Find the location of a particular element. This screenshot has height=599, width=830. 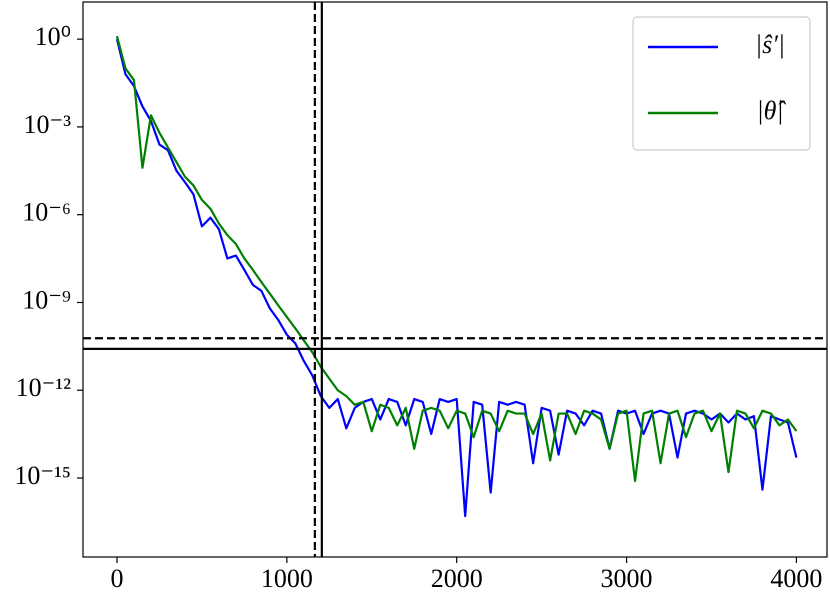

x-tick-label: 2000 is located at coordinates (457, 578).